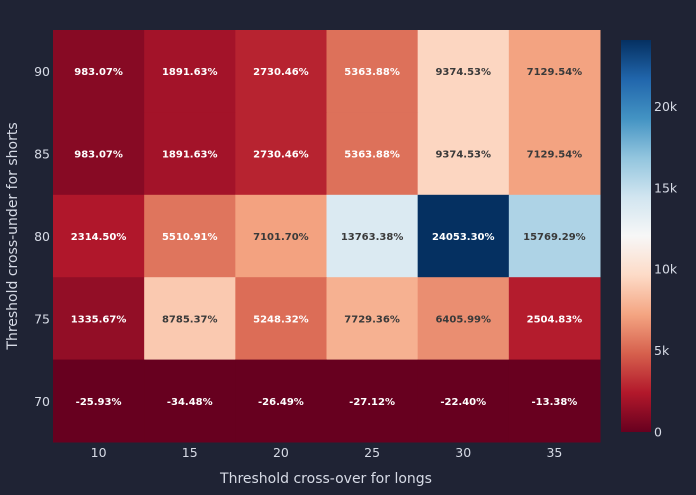  What do you see at coordinates (666, 187) in the screenshot?
I see `colorbar-tick-label: 15k` at bounding box center [666, 187].